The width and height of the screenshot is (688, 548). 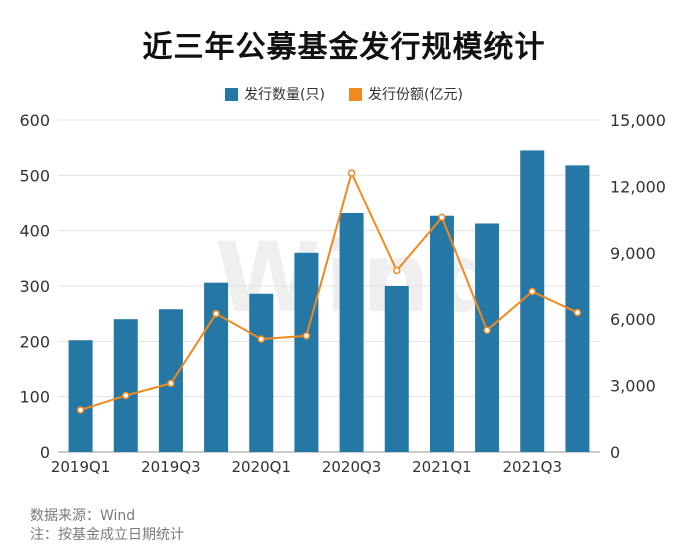 What do you see at coordinates (34, 286) in the screenshot?
I see `y-left-tick-label: 300` at bounding box center [34, 286].